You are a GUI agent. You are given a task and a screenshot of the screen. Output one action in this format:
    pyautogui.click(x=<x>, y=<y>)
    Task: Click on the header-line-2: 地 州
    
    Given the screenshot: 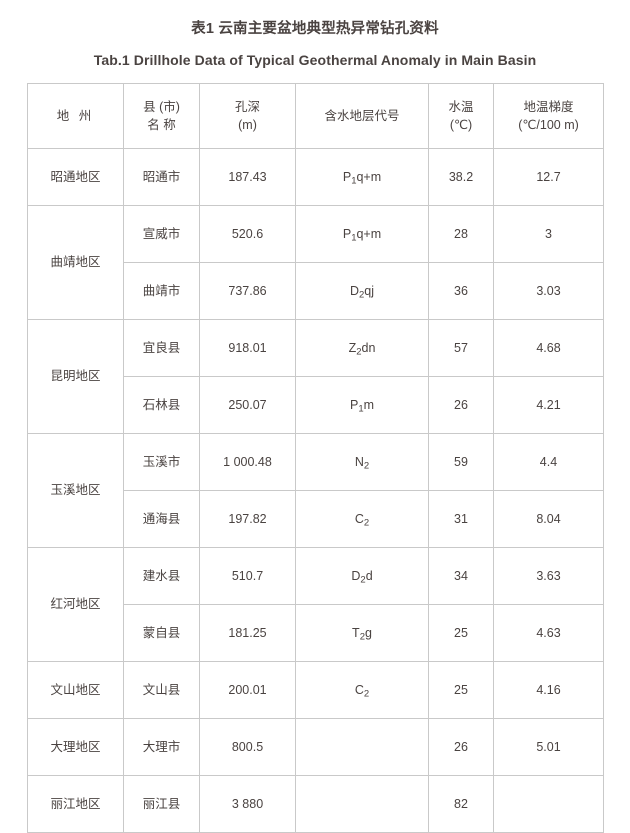 What is the action you would take?
    pyautogui.click(x=75, y=115)
    